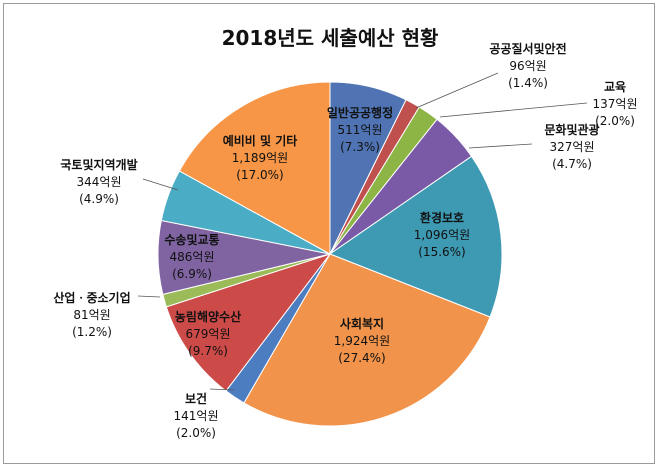 Image resolution: width=660 pixels, height=469 pixels. I want to click on slice-label-percent: (17.0%), so click(259, 175).